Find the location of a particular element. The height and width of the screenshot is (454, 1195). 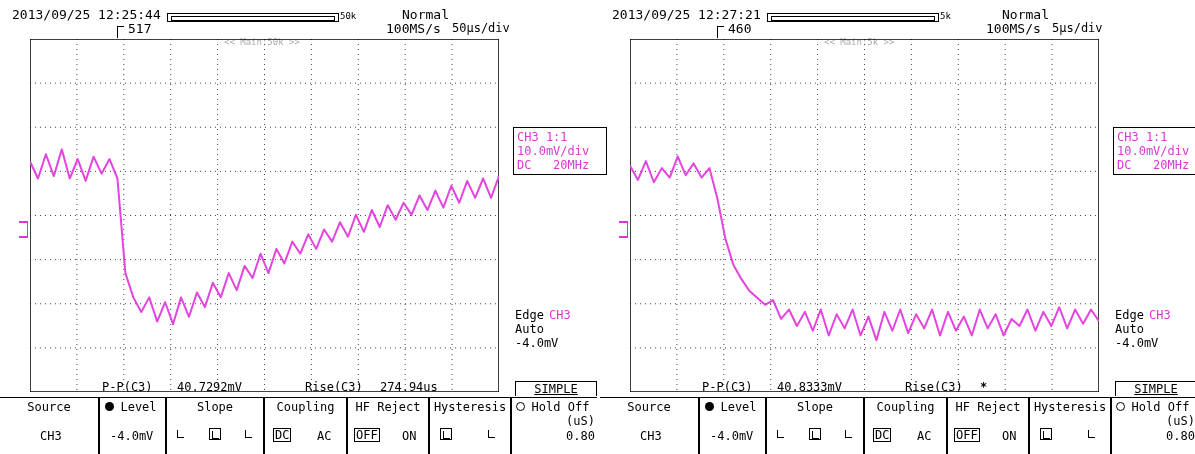

text: 50µs/div is located at coordinates (481, 28).